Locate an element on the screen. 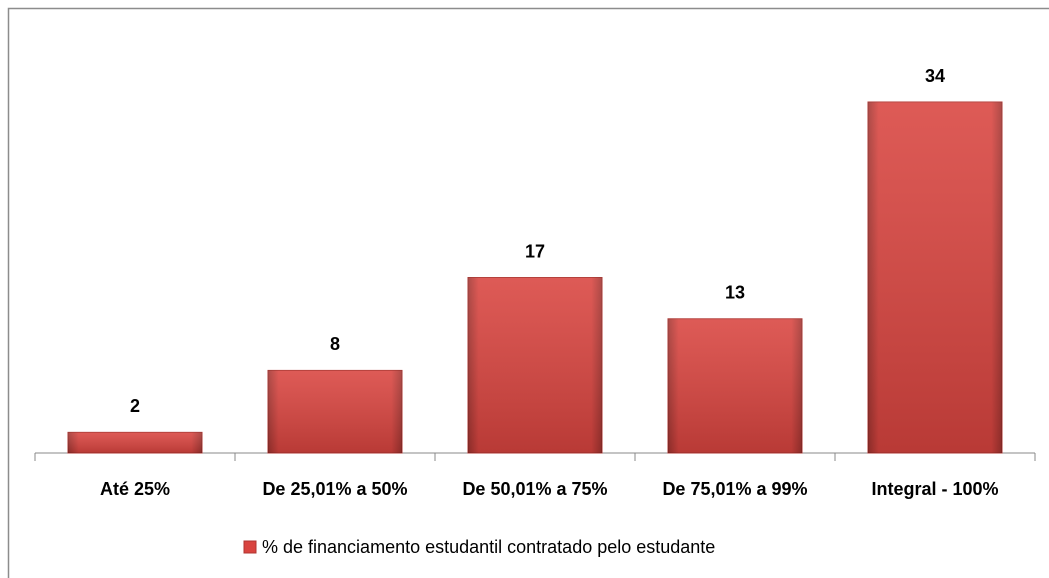 The height and width of the screenshot is (578, 1049). x-tick-label: De 75,01% a 99% is located at coordinates (734, 489).